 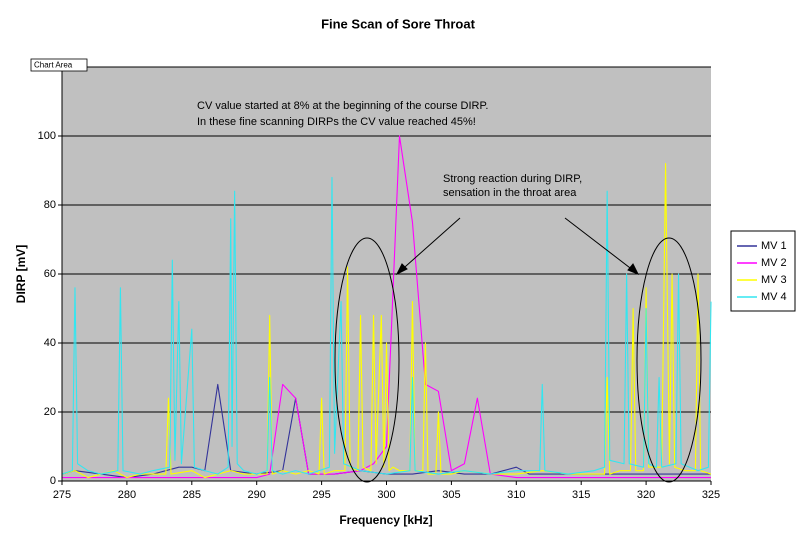 What do you see at coordinates (711, 495) in the screenshot?
I see `x-tick-label: 325` at bounding box center [711, 495].